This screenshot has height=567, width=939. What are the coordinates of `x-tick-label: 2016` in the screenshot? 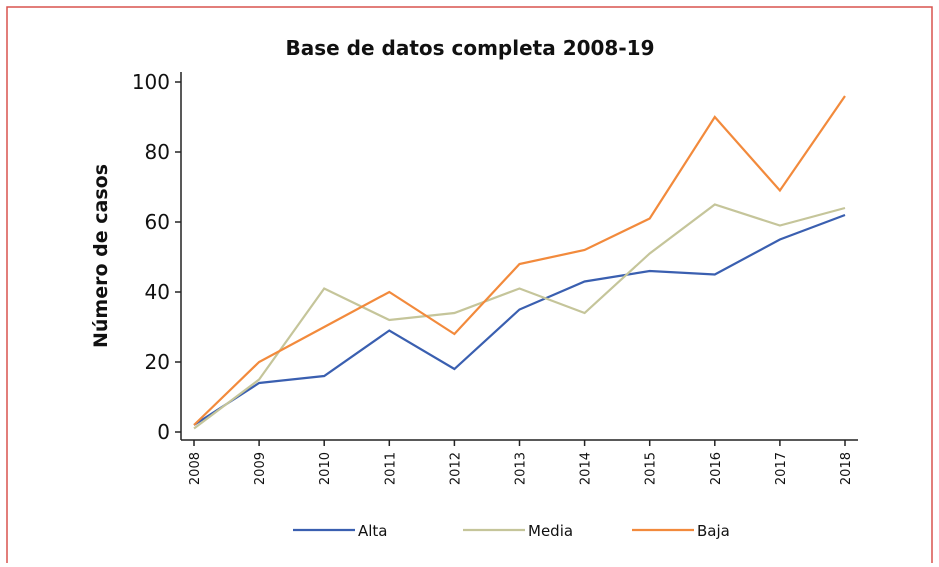 It's located at (716, 468).